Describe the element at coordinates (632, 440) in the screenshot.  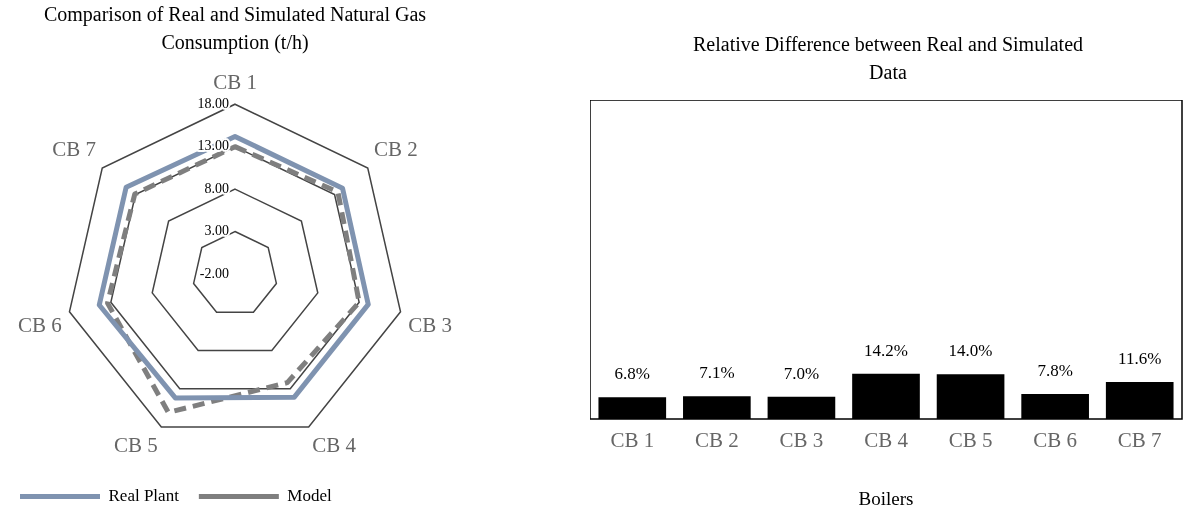
I see `x-tick-label: CB 1` at that location.